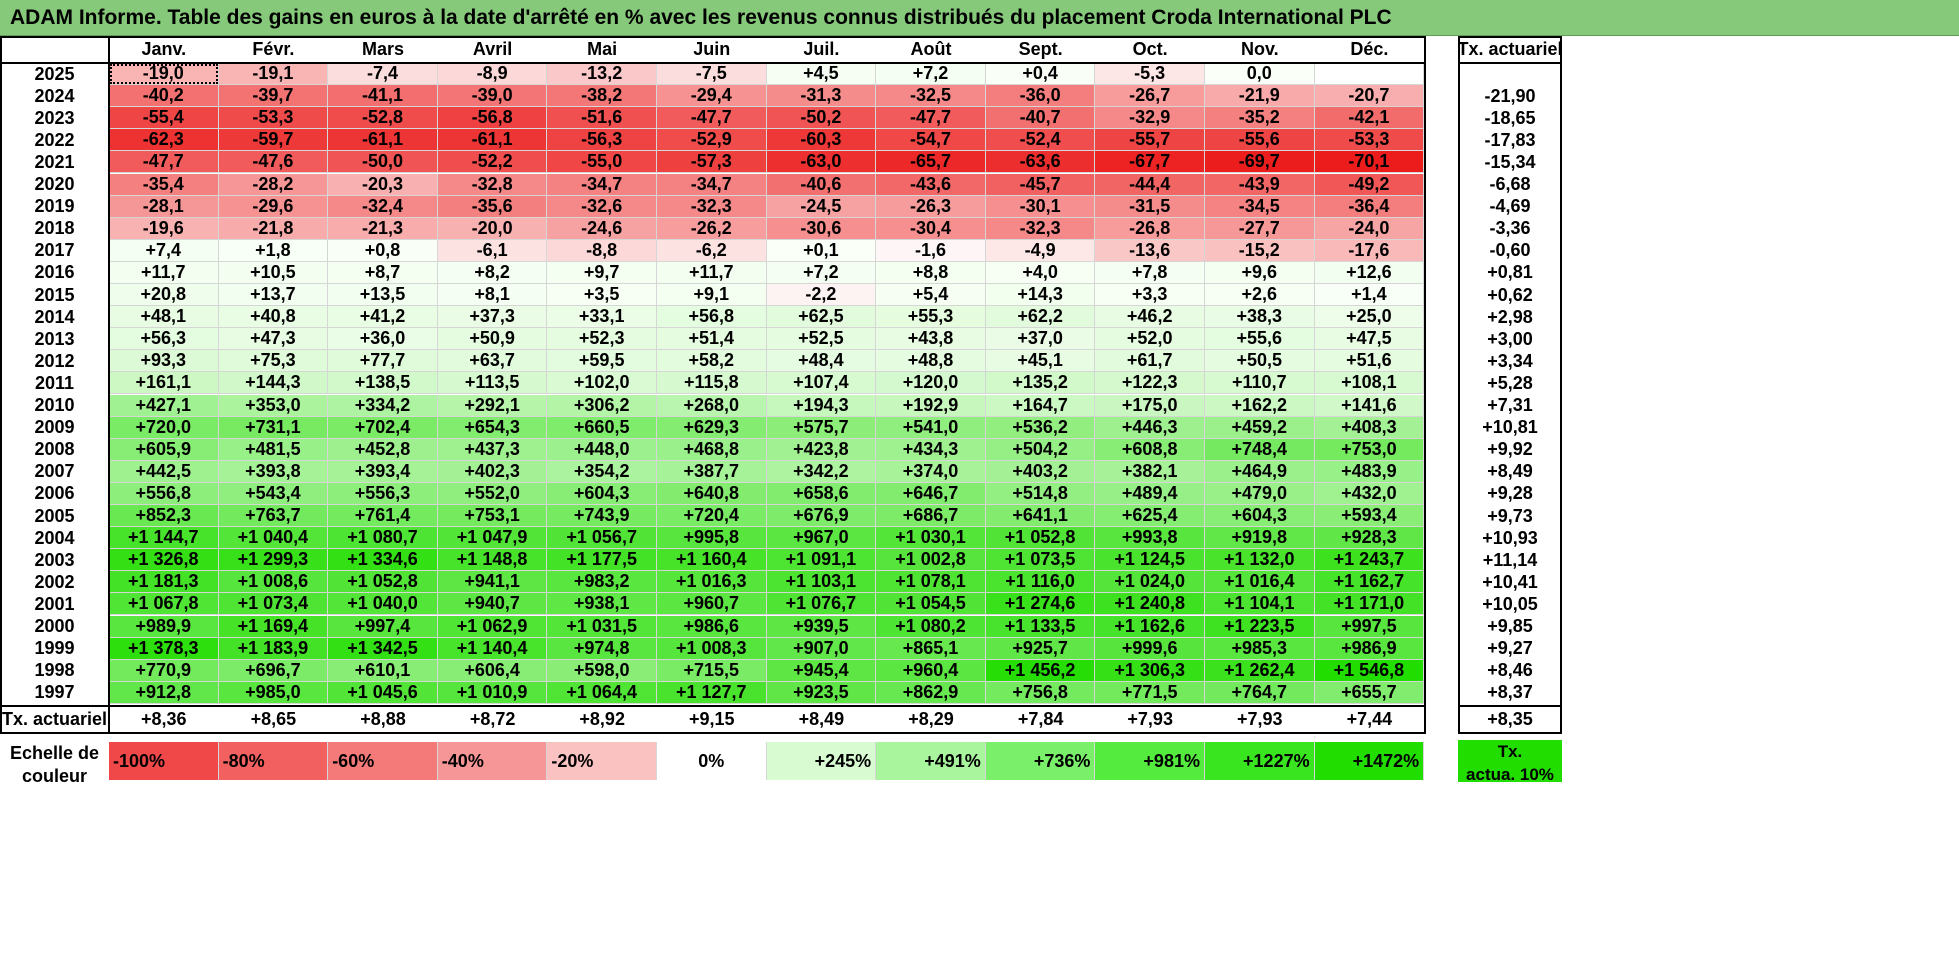 The width and height of the screenshot is (1959, 978). I want to click on table-cell: -53,3, so click(273, 118).